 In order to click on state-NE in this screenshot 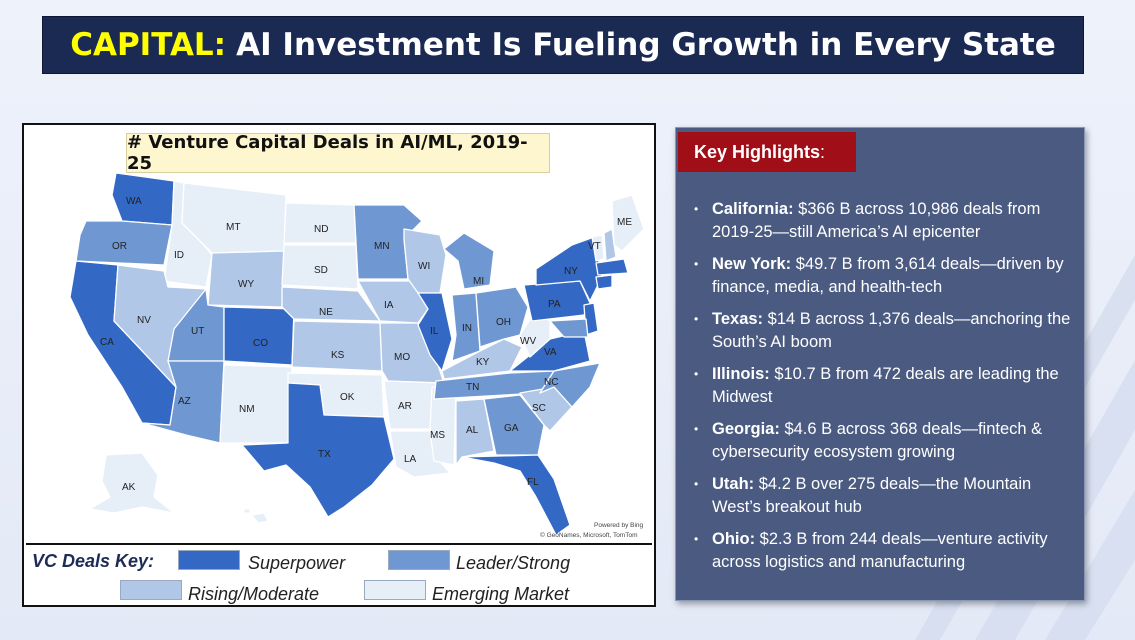, I will do `click(331, 304)`.